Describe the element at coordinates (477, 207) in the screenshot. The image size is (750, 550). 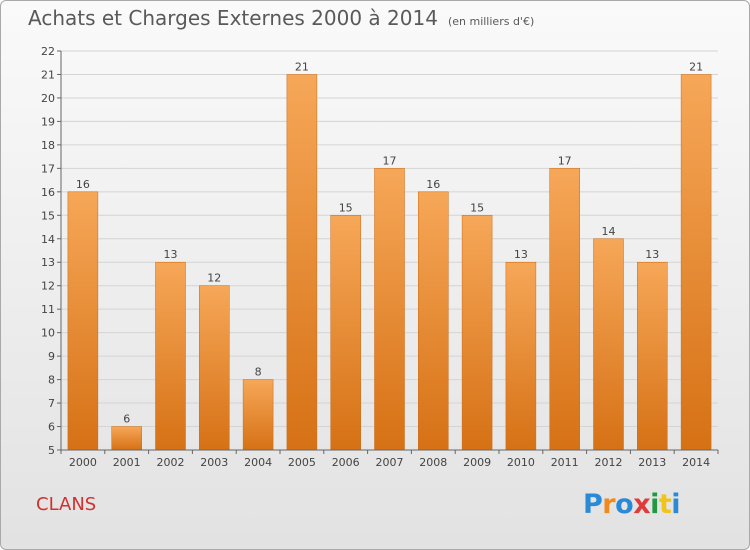
I see `value-label-2009: 15` at that location.